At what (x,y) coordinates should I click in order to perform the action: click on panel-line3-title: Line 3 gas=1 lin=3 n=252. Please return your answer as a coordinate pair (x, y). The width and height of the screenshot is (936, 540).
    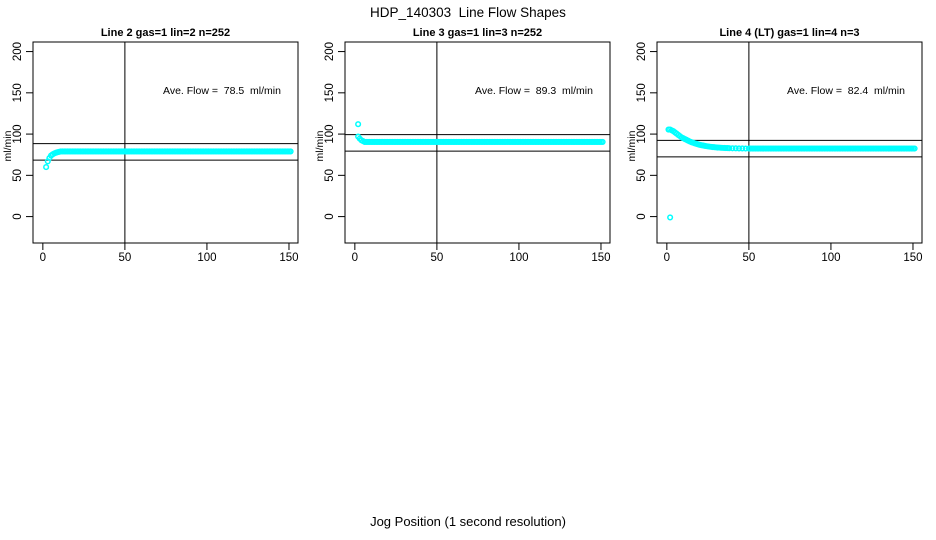
    Looking at the image, I should click on (477, 33).